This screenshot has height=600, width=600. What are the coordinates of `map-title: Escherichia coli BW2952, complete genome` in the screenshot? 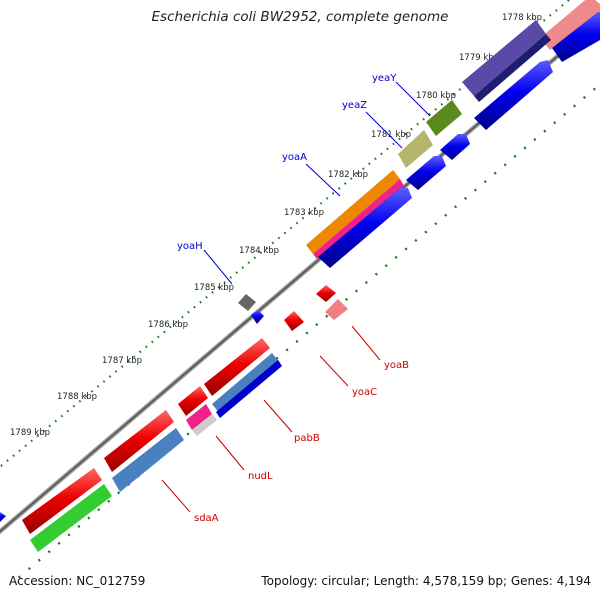 It's located at (300, 17).